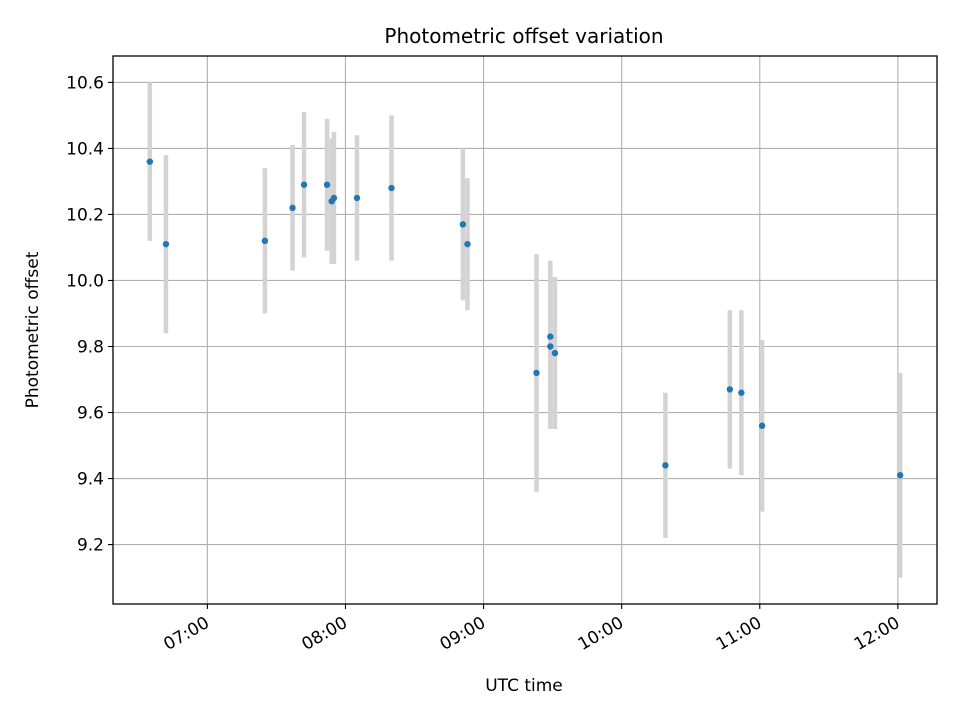  What do you see at coordinates (523, 36) in the screenshot?
I see `chart-title: Photometric offset variation` at bounding box center [523, 36].